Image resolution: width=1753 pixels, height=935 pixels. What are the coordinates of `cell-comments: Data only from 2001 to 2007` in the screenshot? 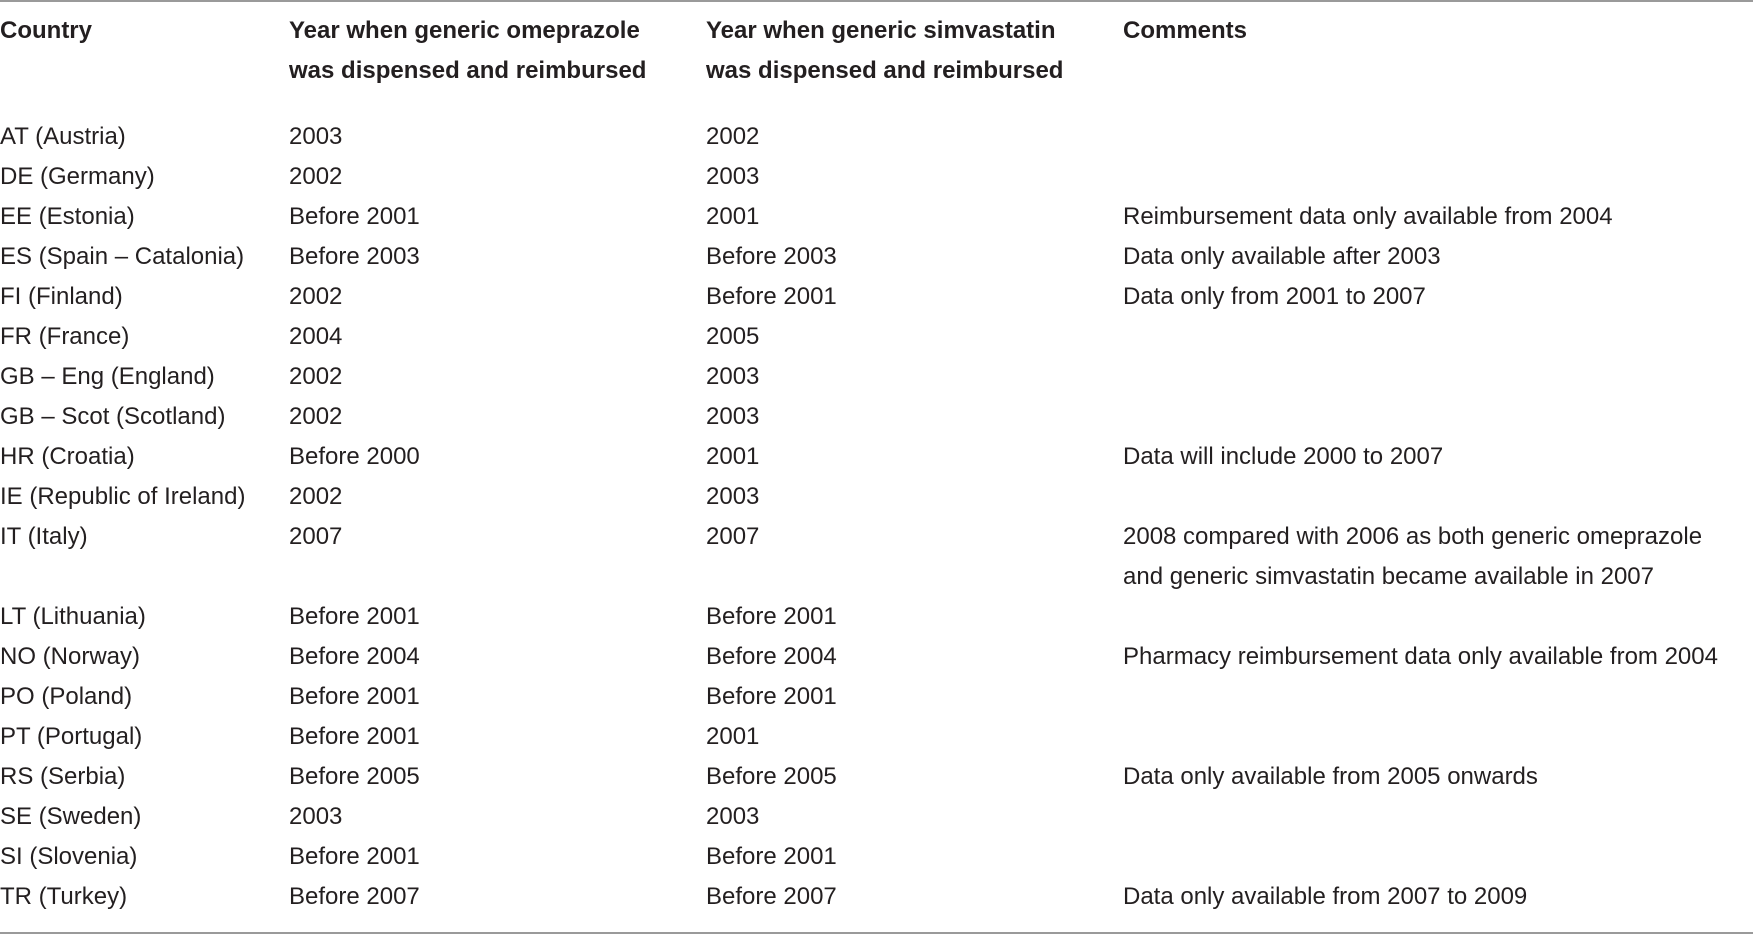 It's located at (1438, 297).